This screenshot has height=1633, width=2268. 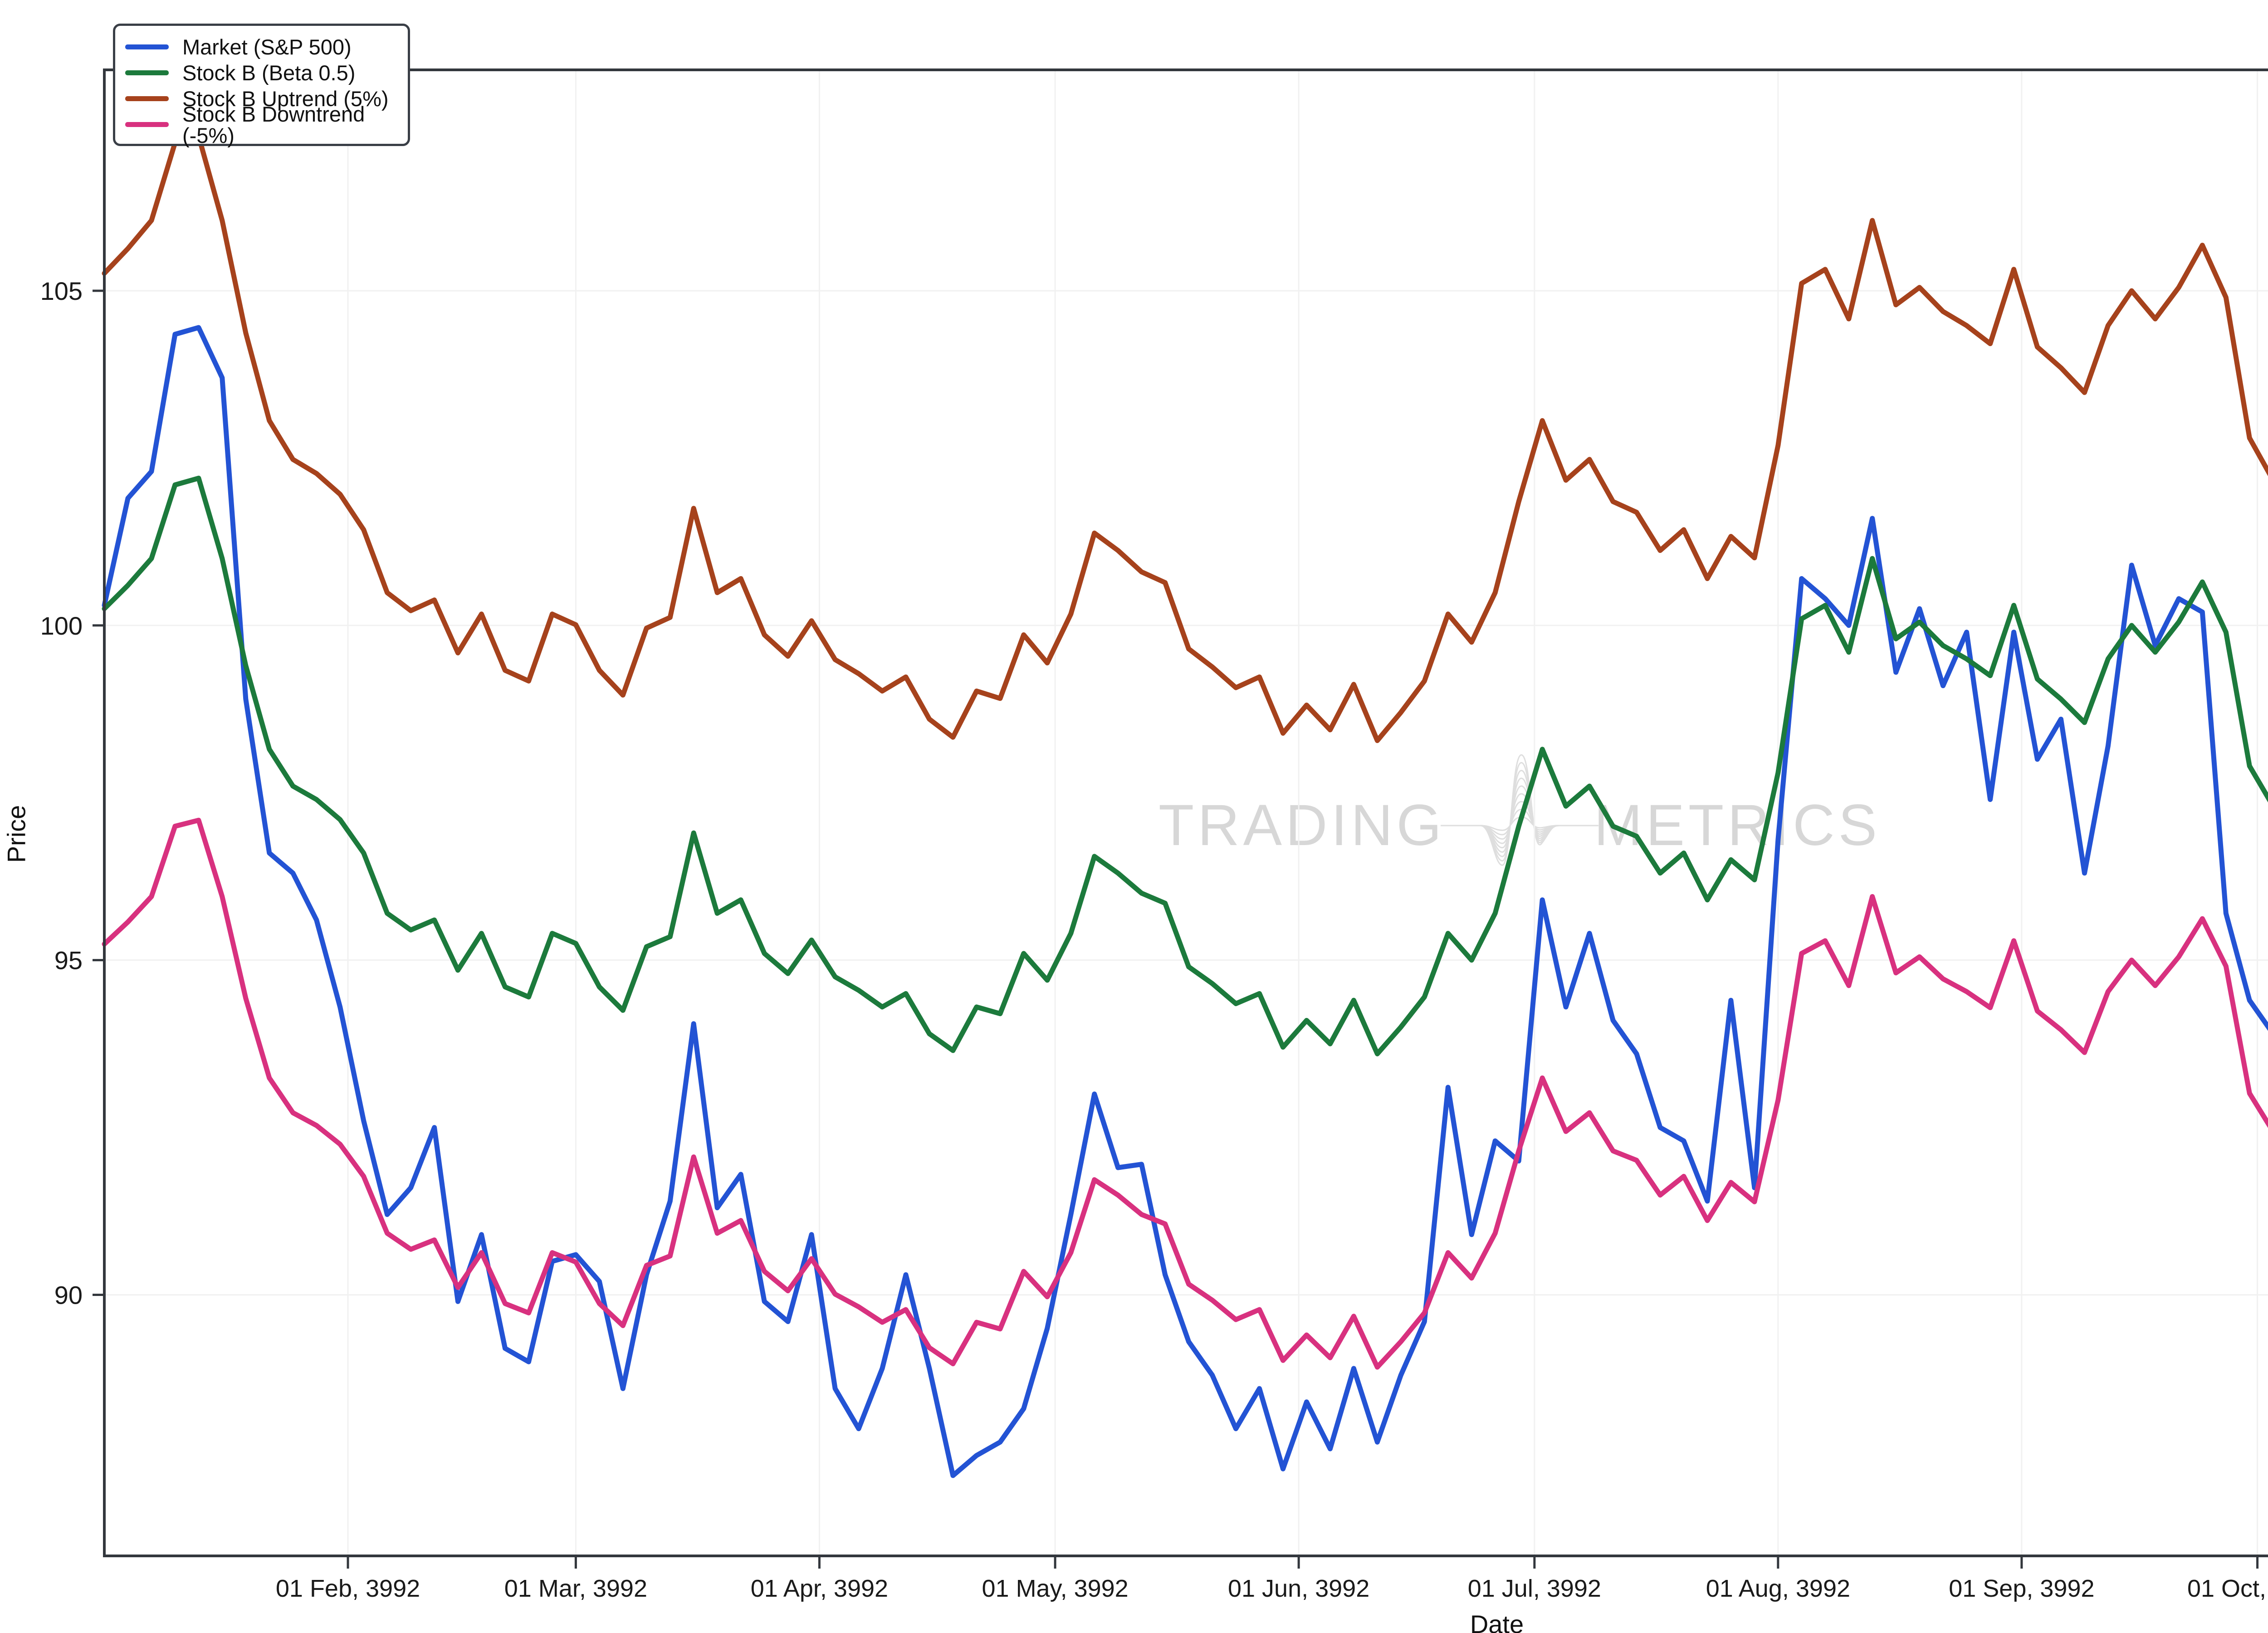 I want to click on x-tick-label: 01 May, 3992, so click(x=1055, y=1588).